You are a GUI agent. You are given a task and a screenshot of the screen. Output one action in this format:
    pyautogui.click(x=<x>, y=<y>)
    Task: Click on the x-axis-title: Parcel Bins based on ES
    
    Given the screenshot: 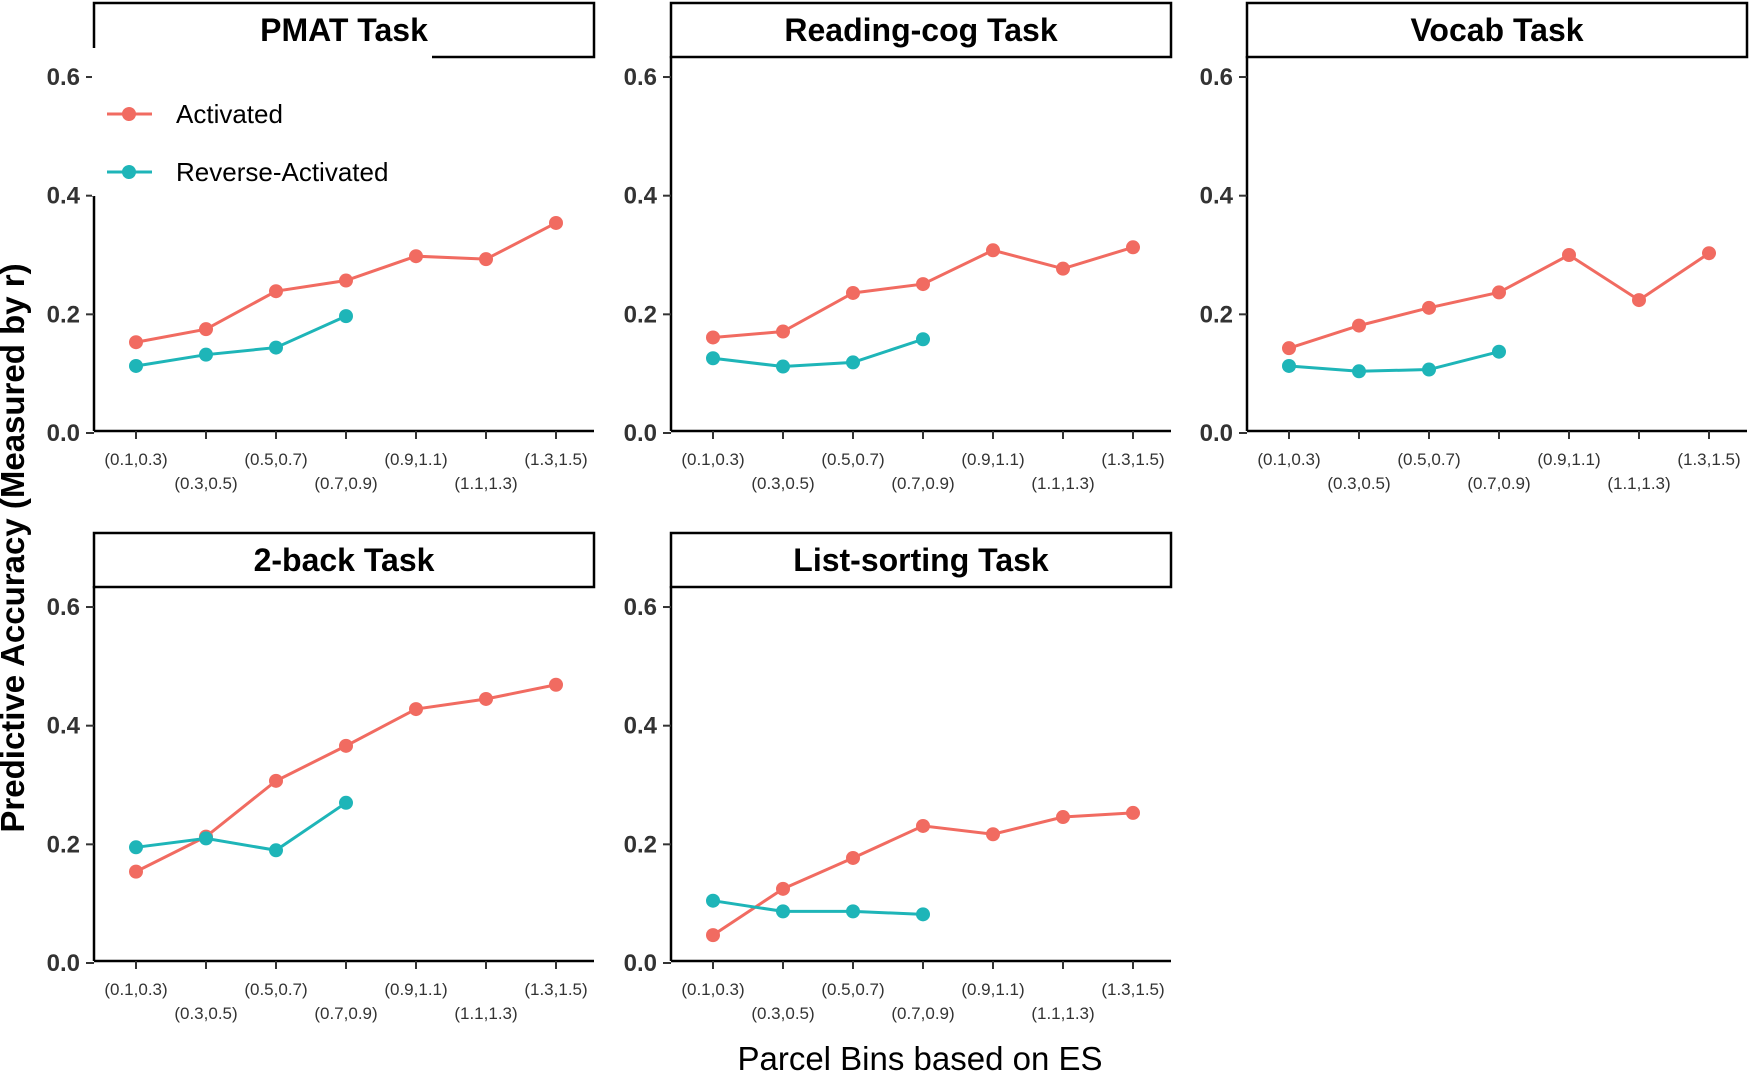 What is the action you would take?
    pyautogui.click(x=919, y=1058)
    